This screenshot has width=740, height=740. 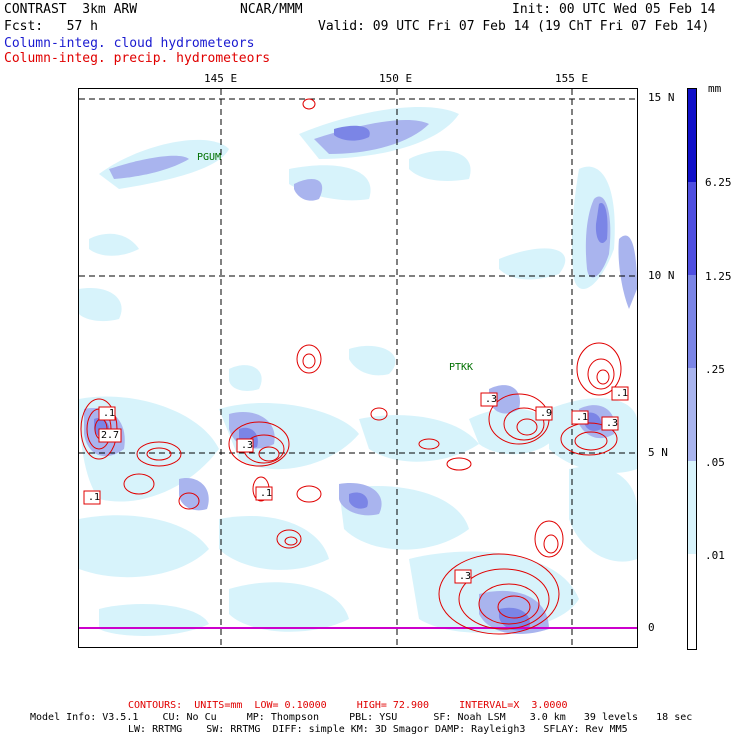 What do you see at coordinates (71, 9) in the screenshot?
I see `header-title: CONTRAST 3km ARW` at bounding box center [71, 9].